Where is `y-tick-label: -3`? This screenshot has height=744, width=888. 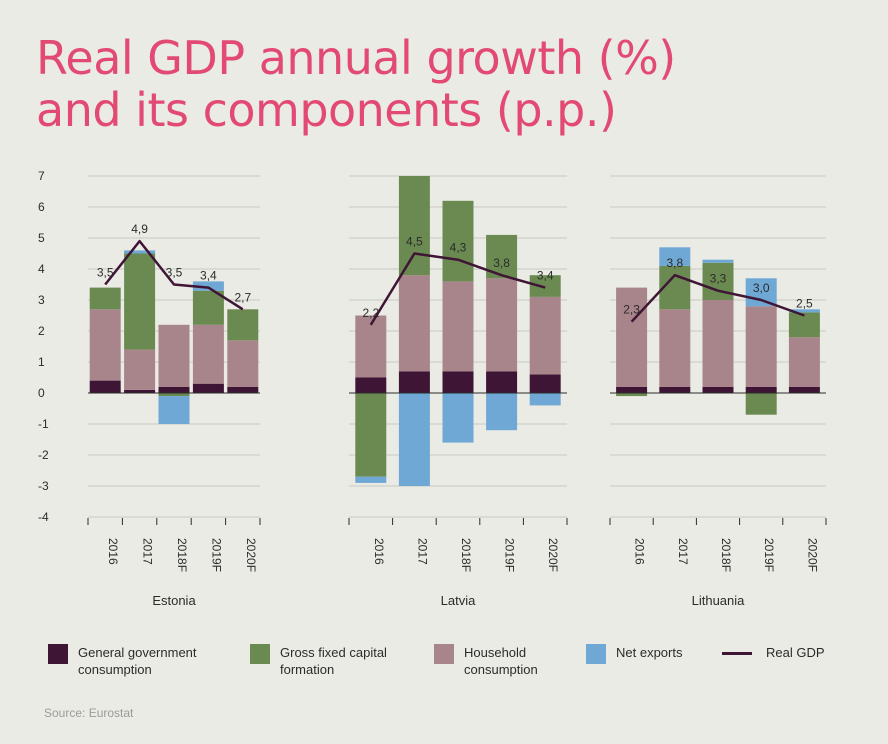
y-tick-label: -3 is located at coordinates (43, 486).